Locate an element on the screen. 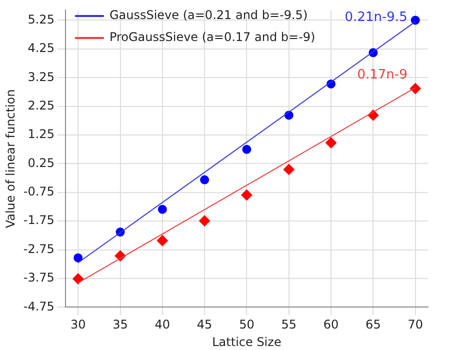  y-tick-label: 3.25 is located at coordinates (41, 77).